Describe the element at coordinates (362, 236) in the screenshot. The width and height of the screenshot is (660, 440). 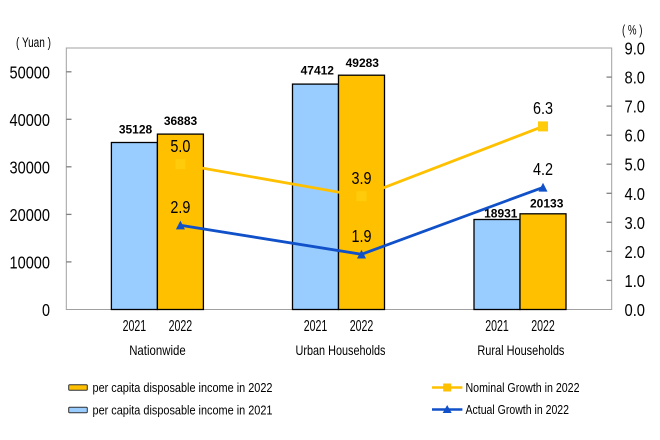
I see `svg-text: 1.9` at that location.